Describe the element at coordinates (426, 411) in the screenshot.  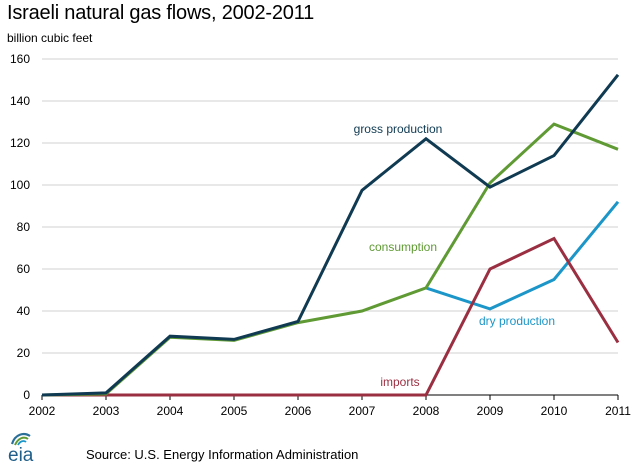
I see `x-tick-label-2008: 2008` at that location.